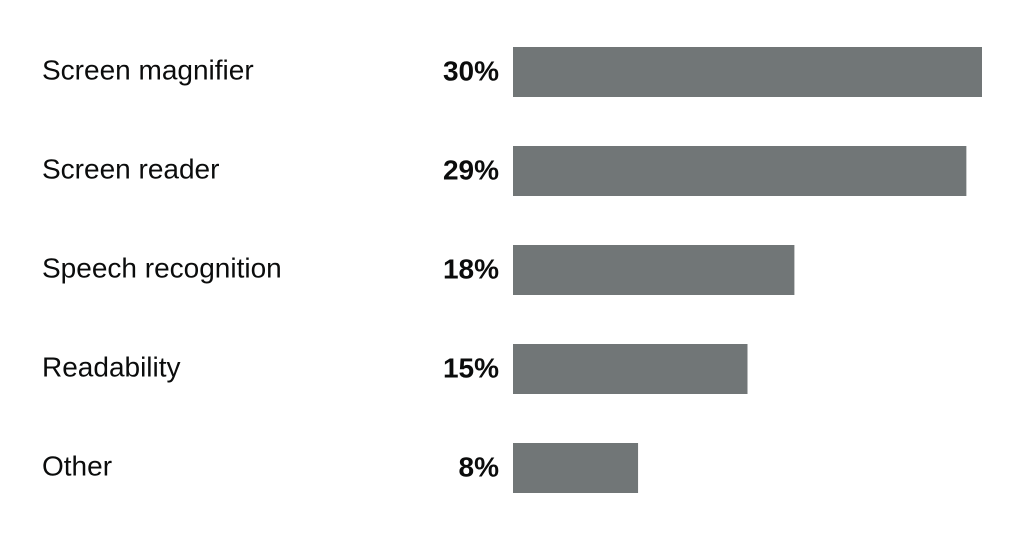  What do you see at coordinates (471, 268) in the screenshot?
I see `value-label: 18%` at bounding box center [471, 268].